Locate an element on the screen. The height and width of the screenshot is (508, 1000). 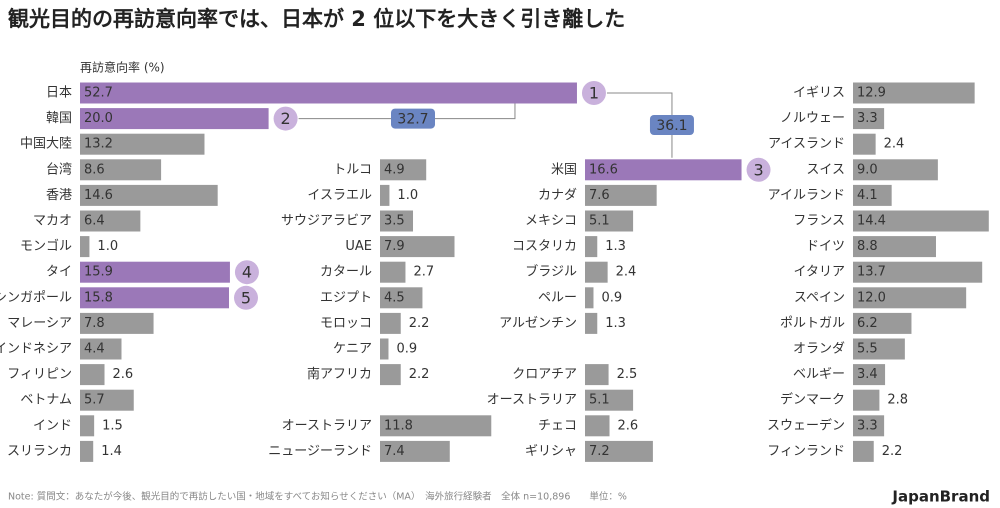
value-label: 52.7 is located at coordinates (98, 93).